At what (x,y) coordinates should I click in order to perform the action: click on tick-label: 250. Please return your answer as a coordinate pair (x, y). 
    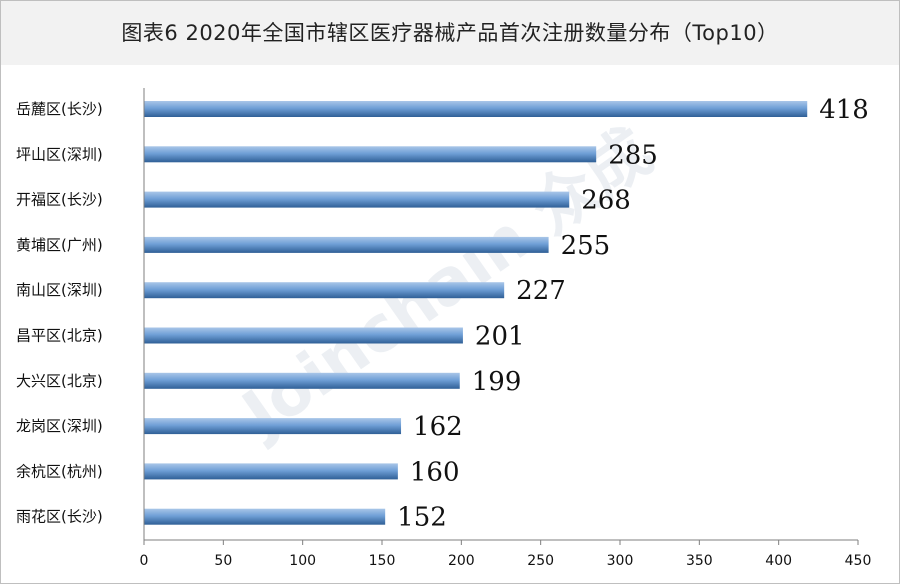
    Looking at the image, I should click on (540, 561).